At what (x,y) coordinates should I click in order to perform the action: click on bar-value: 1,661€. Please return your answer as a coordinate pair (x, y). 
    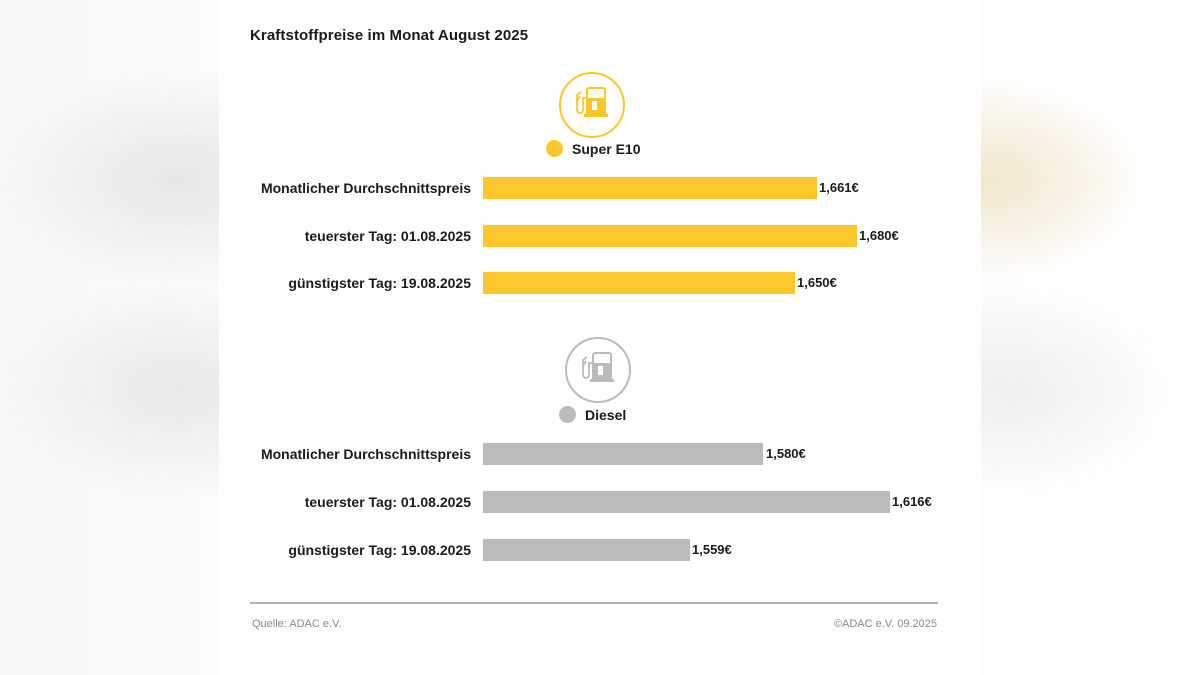
    Looking at the image, I should click on (839, 187).